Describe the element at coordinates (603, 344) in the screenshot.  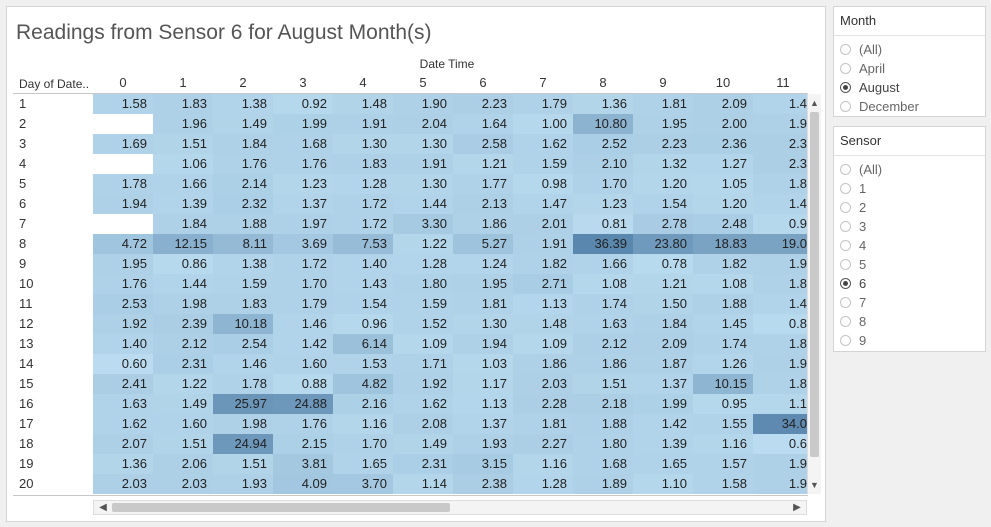
I see `heatmap-cell: 2.12` at that location.